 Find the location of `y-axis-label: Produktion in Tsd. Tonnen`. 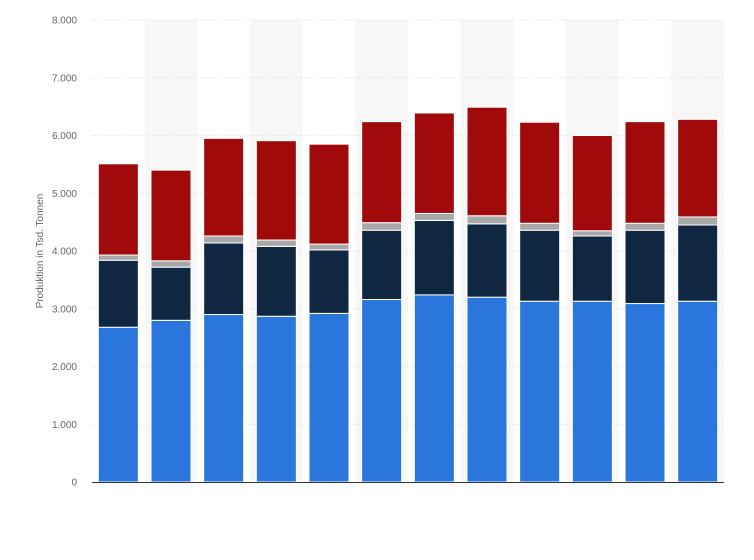

y-axis-label: Produktion in Tsd. Tonnen is located at coordinates (40, 251).